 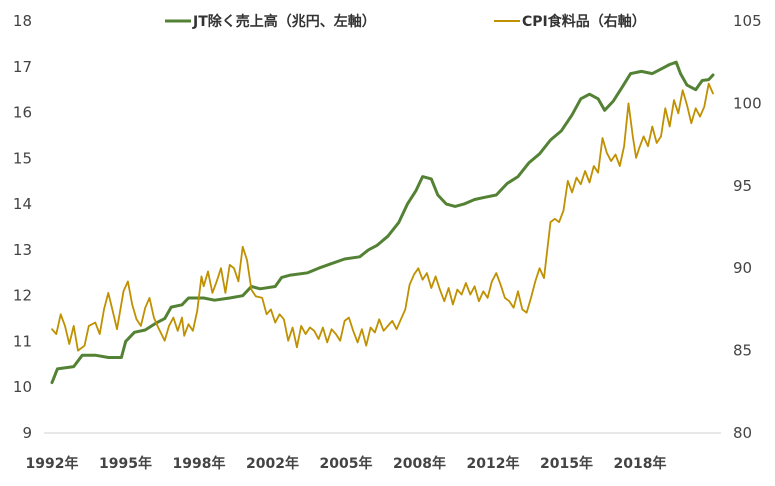 What do you see at coordinates (747, 227) in the screenshot?
I see `right-y-axis: 80 85 90 95 100 105` at bounding box center [747, 227].